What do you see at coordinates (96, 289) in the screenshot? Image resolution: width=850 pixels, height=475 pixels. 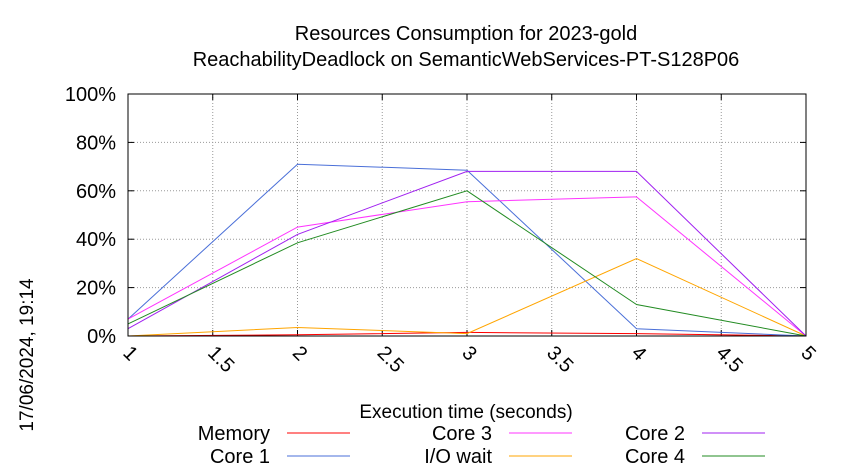 I see `y-tick-label: 20%` at bounding box center [96, 289].